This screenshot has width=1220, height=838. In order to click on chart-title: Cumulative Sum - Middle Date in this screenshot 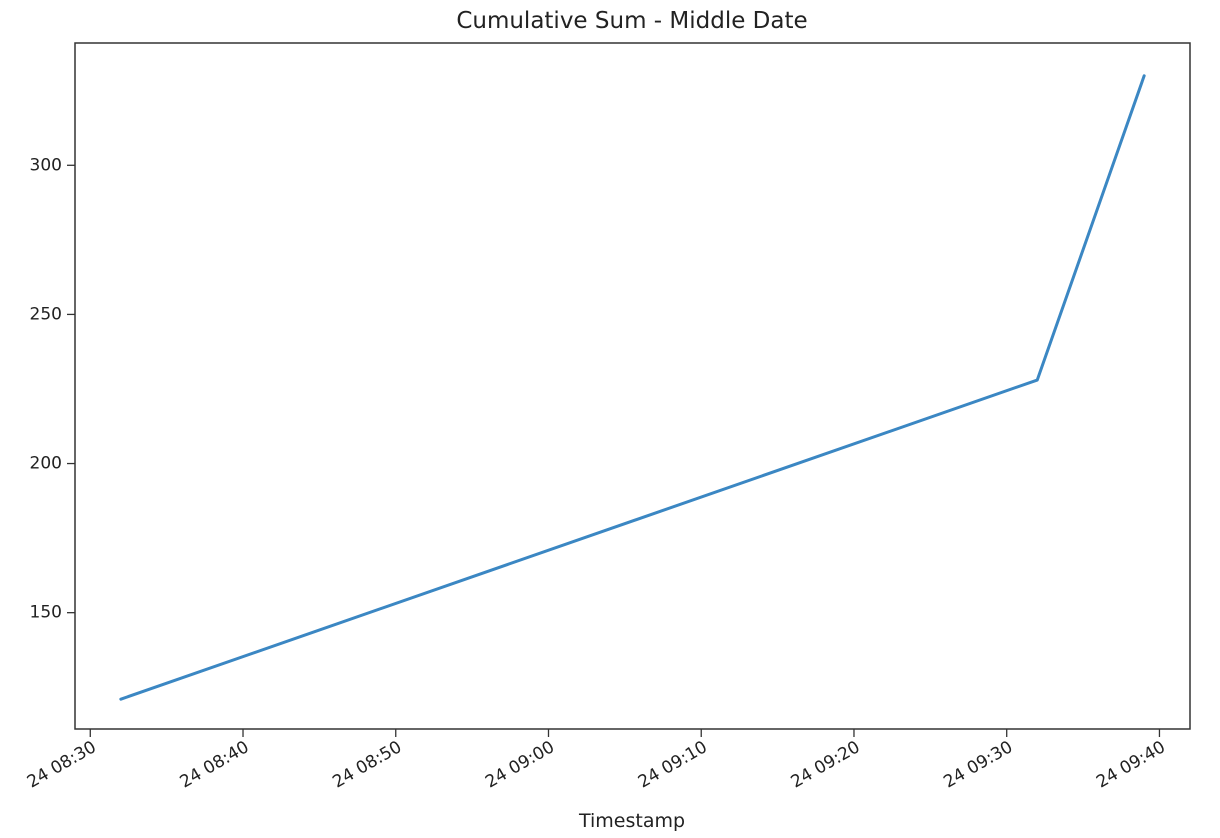, I will do `click(631, 21)`.